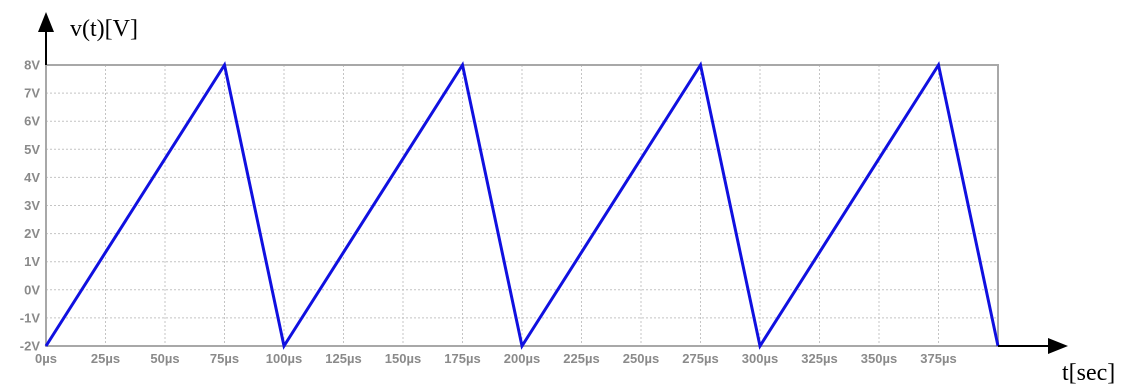 This screenshot has height=386, width=1135. I want to click on x-tick-label: 350µs, so click(879, 358).